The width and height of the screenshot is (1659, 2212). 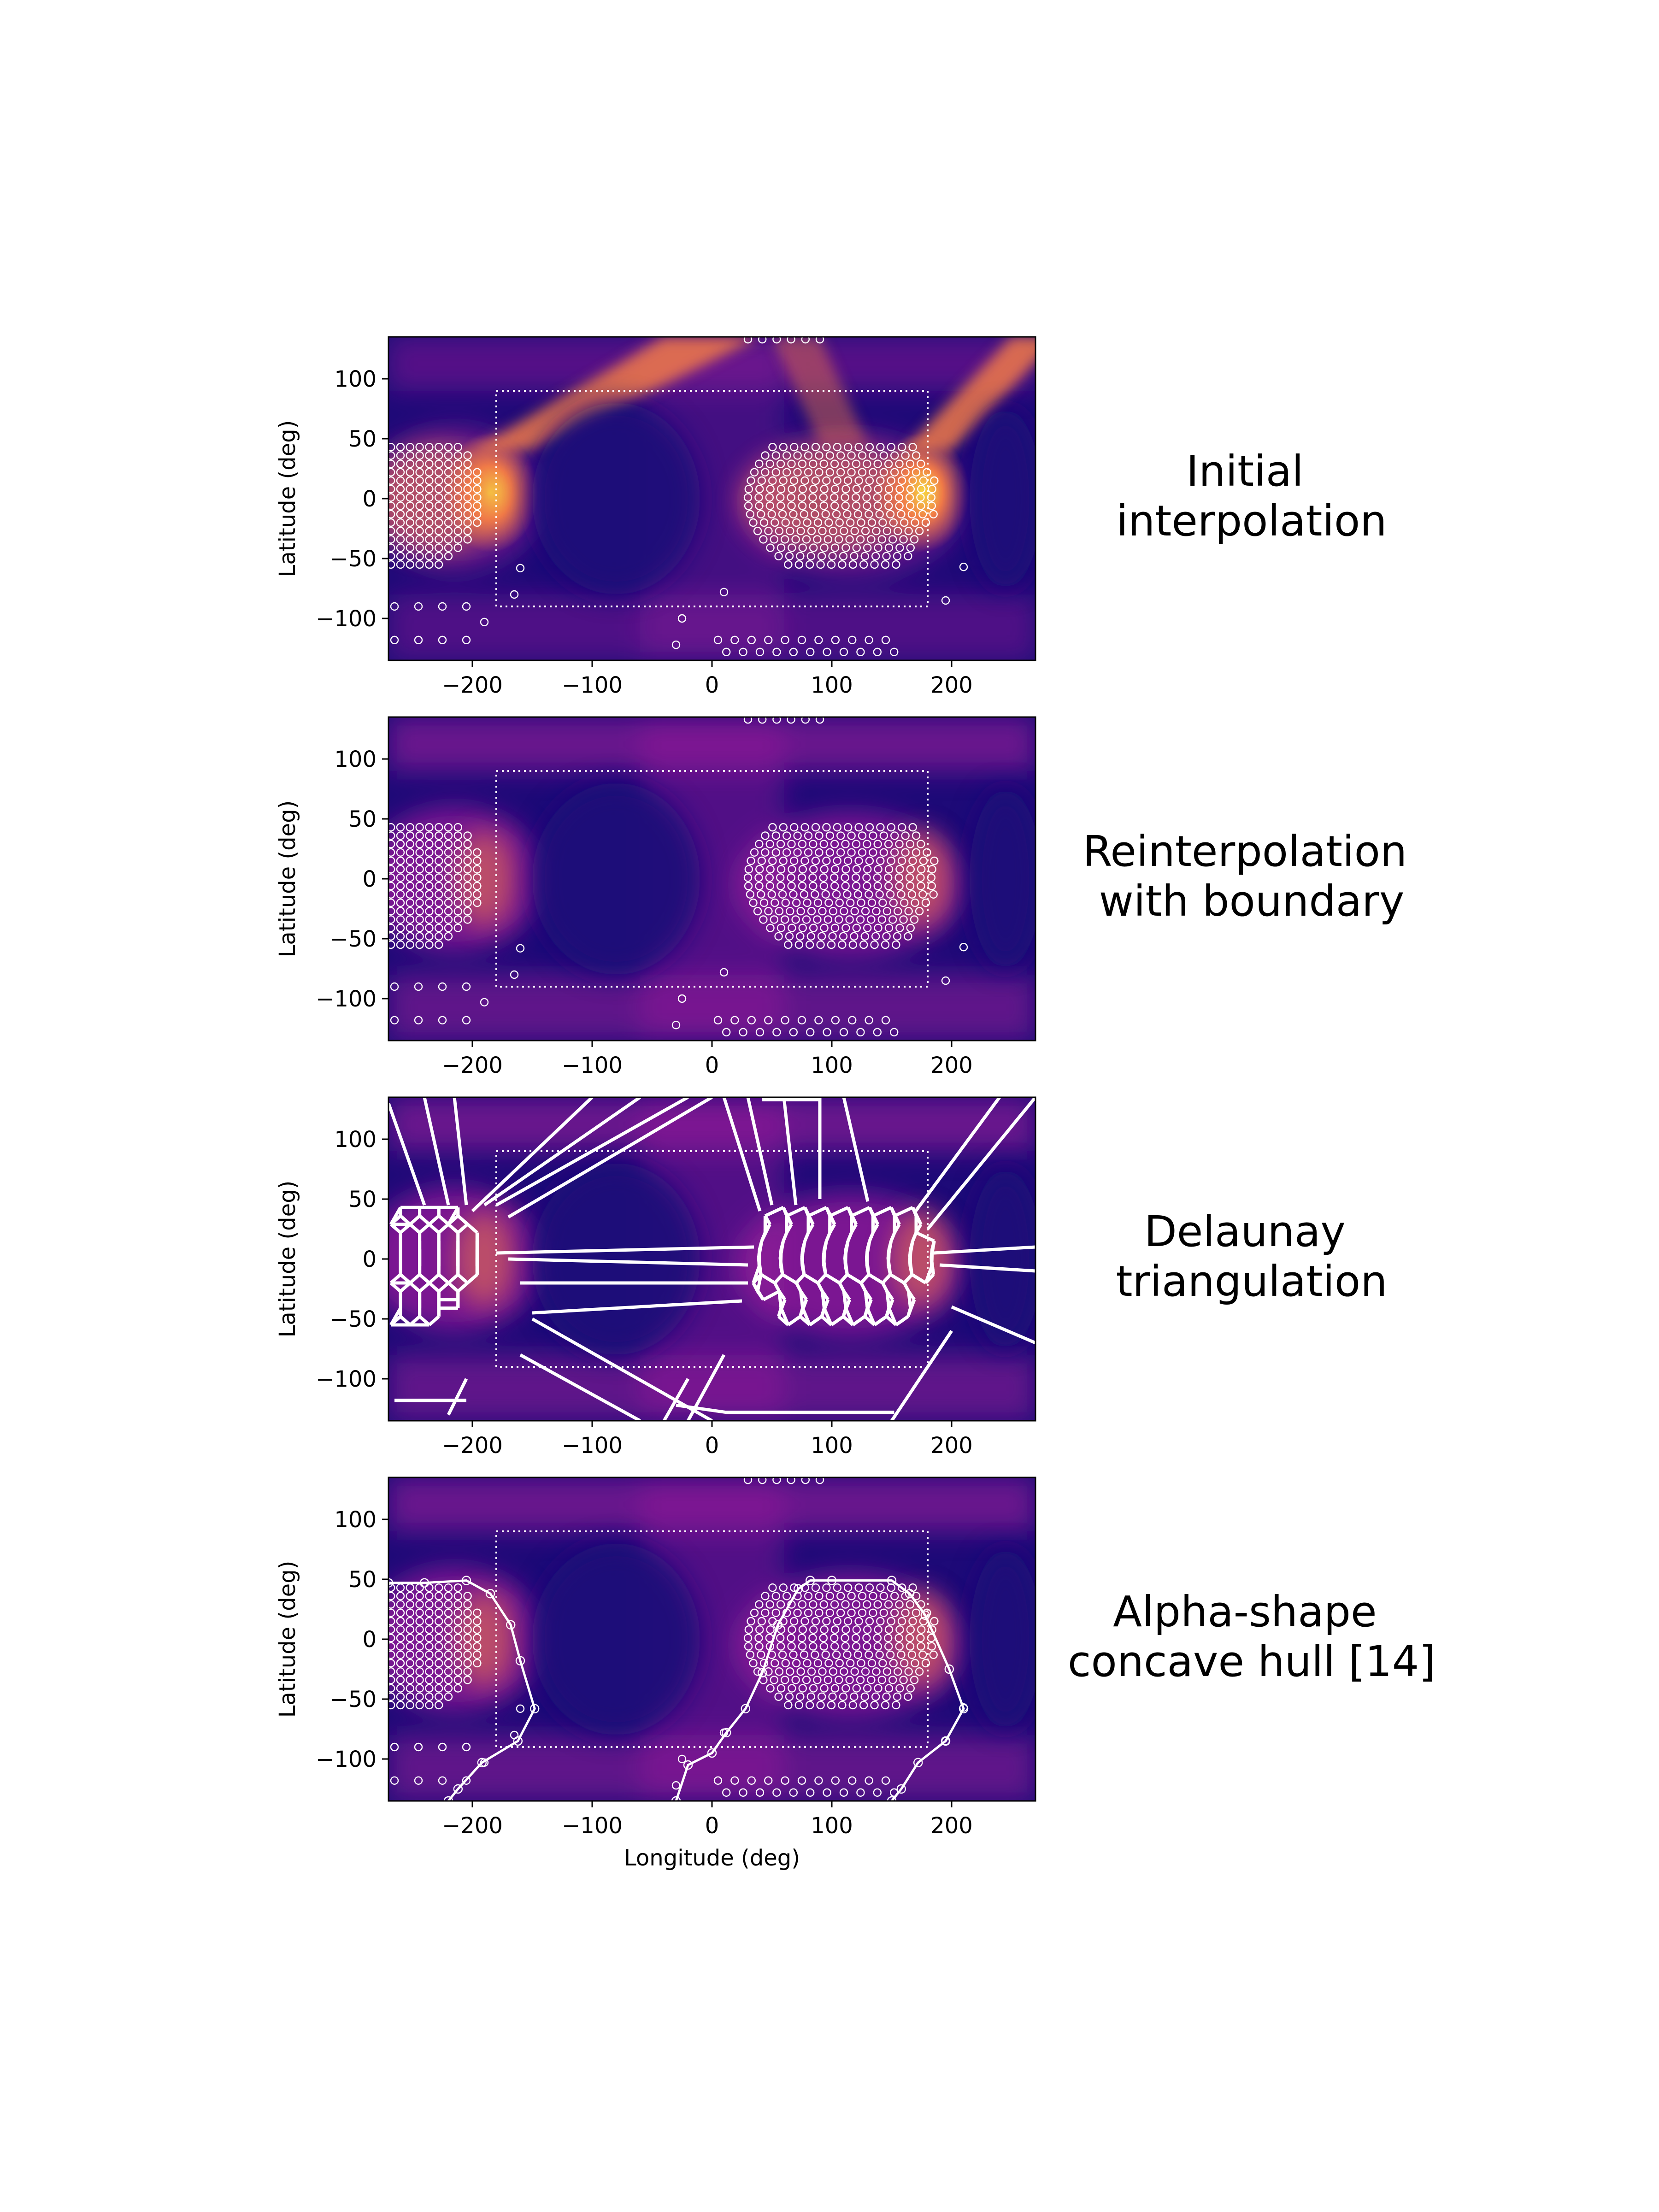 What do you see at coordinates (355, 1140) in the screenshot?
I see `y-tick-label: 100` at bounding box center [355, 1140].